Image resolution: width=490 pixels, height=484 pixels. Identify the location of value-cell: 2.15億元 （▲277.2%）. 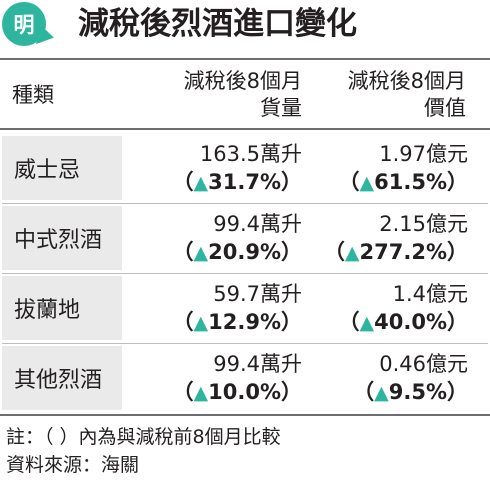
(396, 238).